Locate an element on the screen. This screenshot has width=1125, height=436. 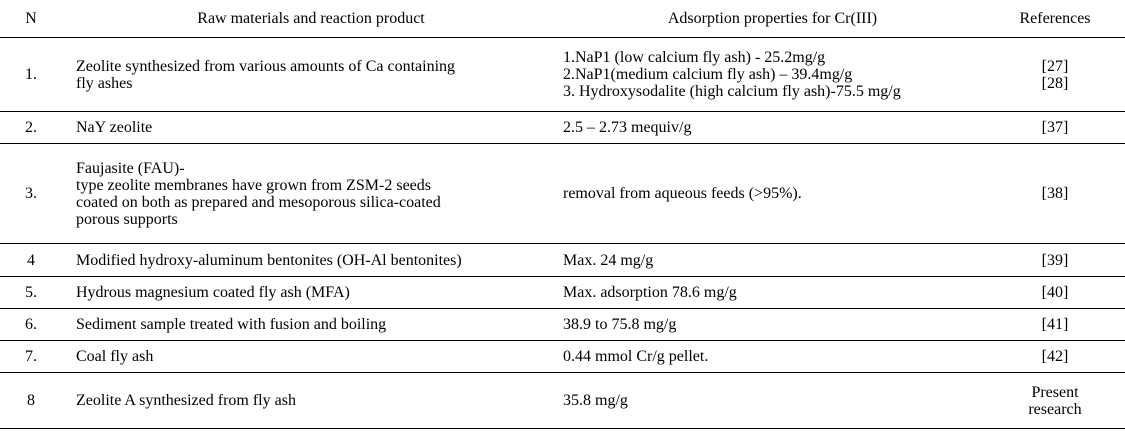
cell-line: Max. 24 mg/g is located at coordinates (608, 260).